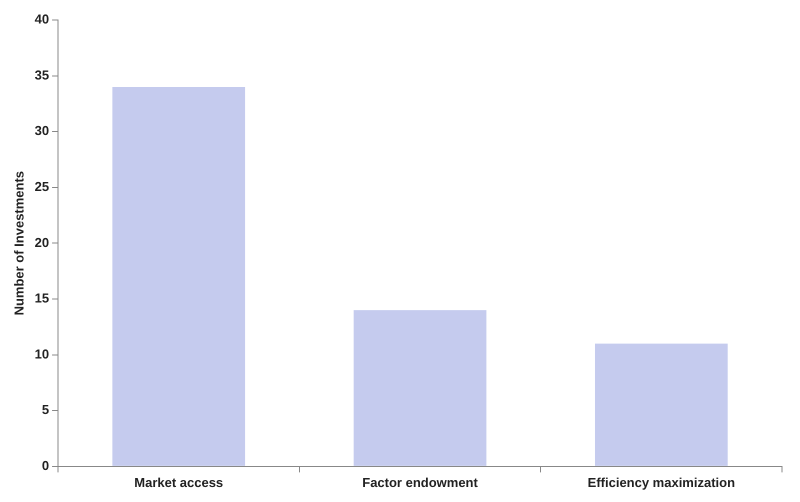  I want to click on x-tick-label: Market access, so click(179, 482).